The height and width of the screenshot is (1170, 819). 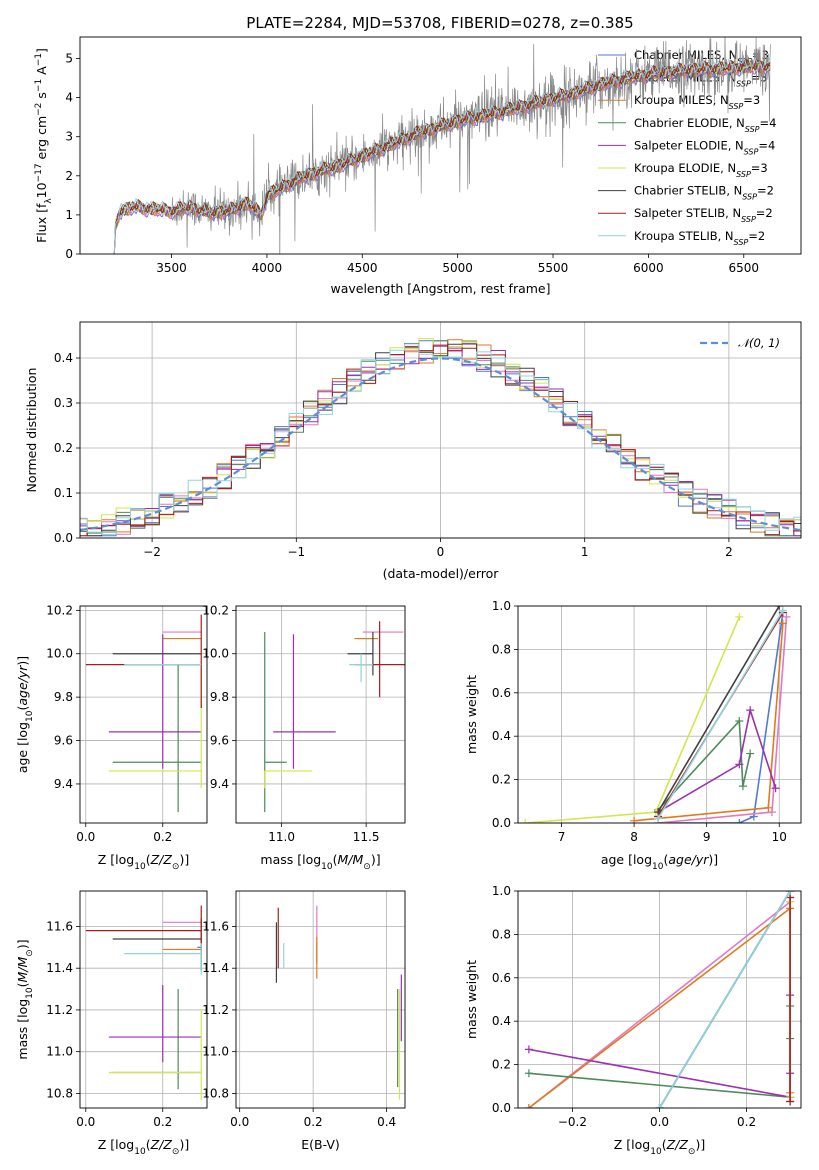 I want to click on age-vs-mass-ytick-label-1: 9.6, so click(x=219, y=741).